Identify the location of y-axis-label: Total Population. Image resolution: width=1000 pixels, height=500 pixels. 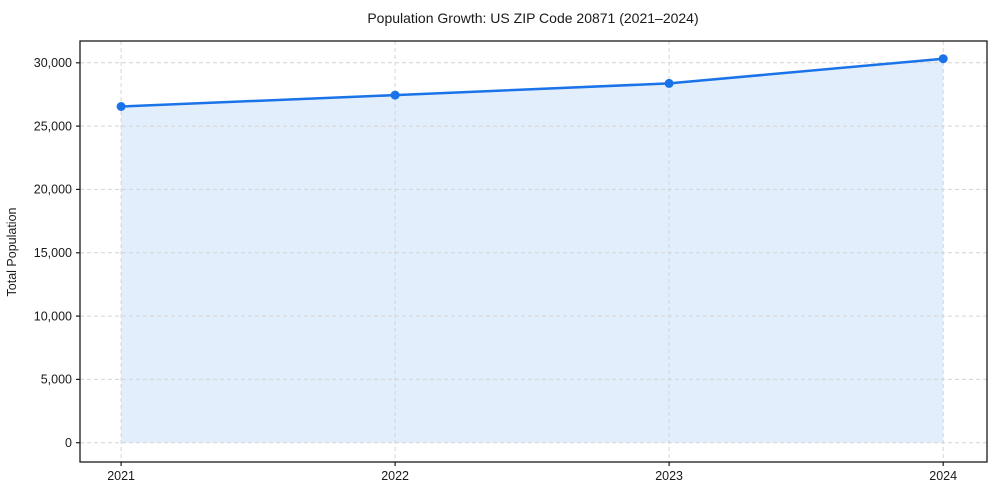
(12, 251).